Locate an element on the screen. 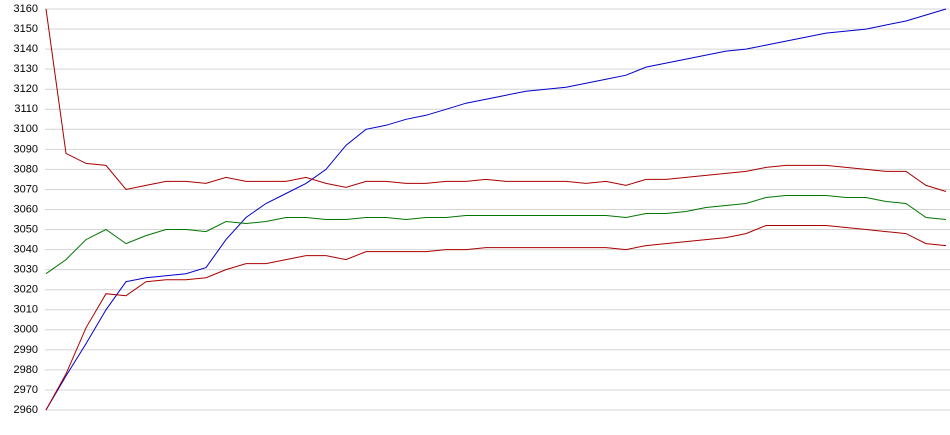 The image size is (950, 435). y-tick-label: 3140 is located at coordinates (26, 49).